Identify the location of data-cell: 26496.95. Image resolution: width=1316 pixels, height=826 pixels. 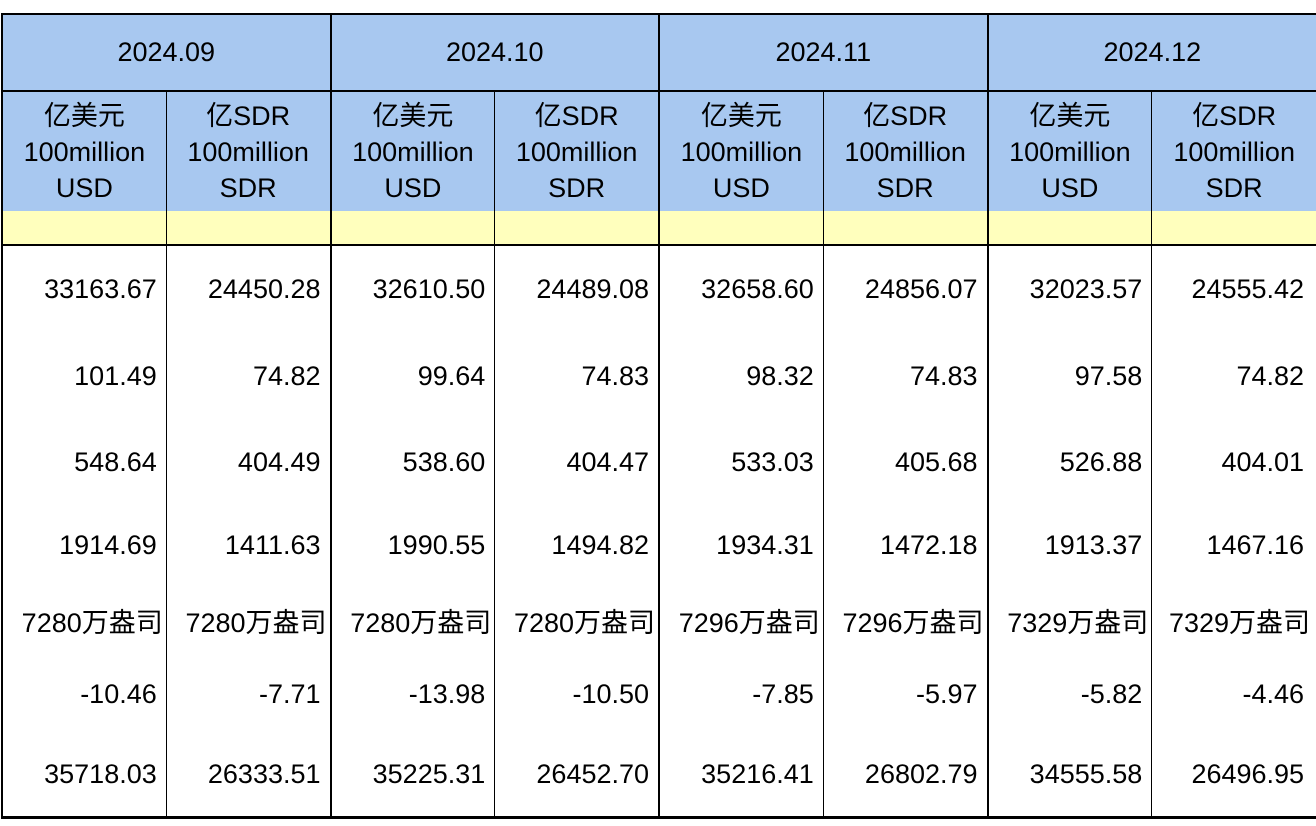
(1233, 776).